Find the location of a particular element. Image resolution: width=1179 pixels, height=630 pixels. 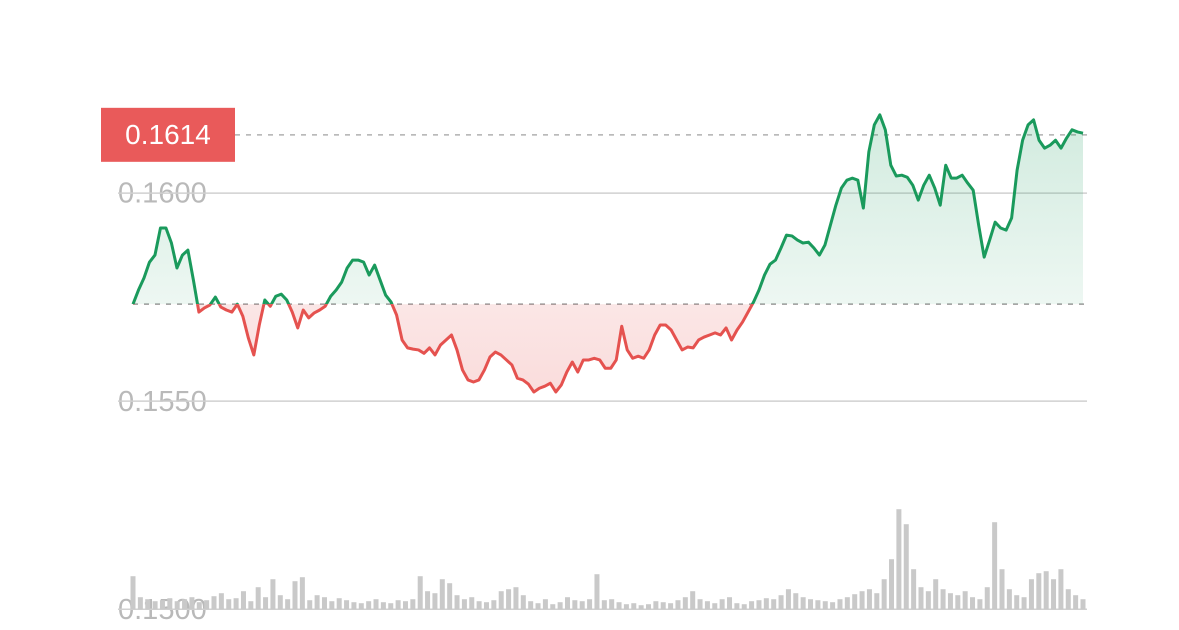

price-badge is located at coordinates (168, 134).